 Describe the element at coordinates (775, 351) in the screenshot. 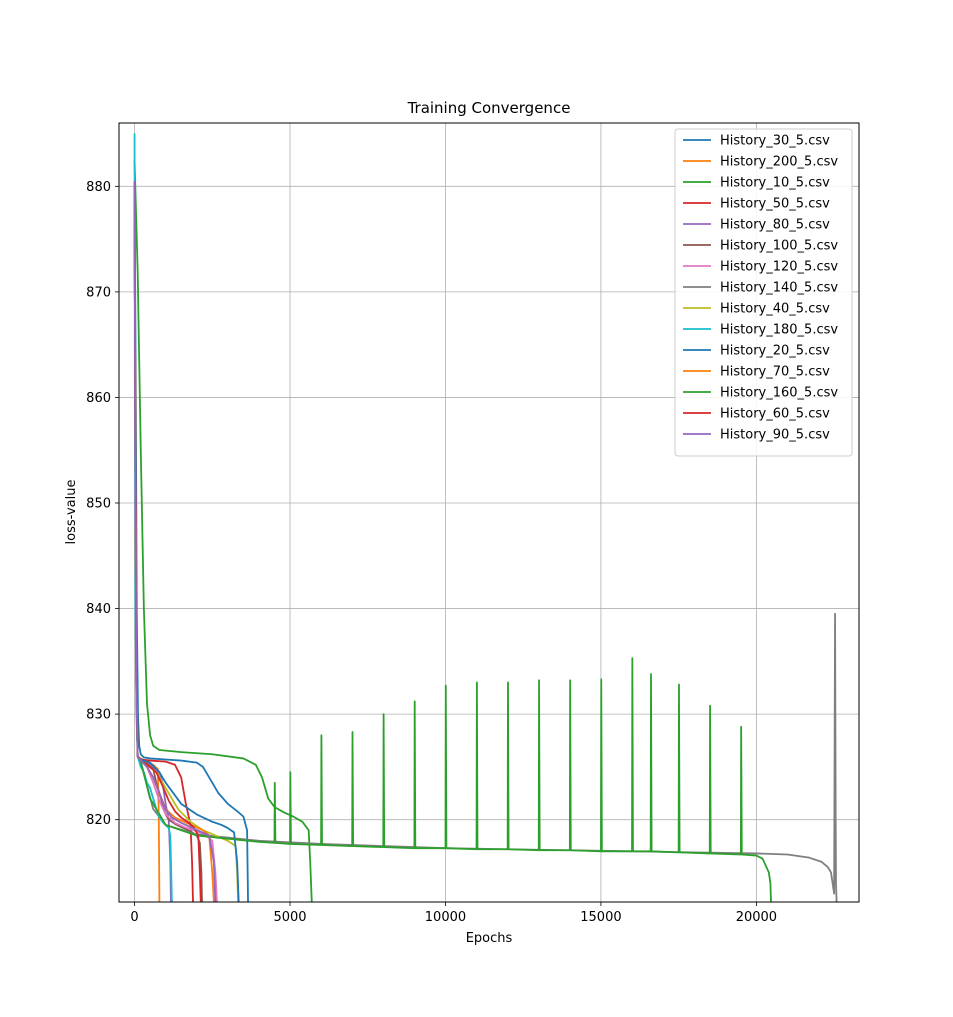

I see `legend-entry: History_20_5.csv` at that location.